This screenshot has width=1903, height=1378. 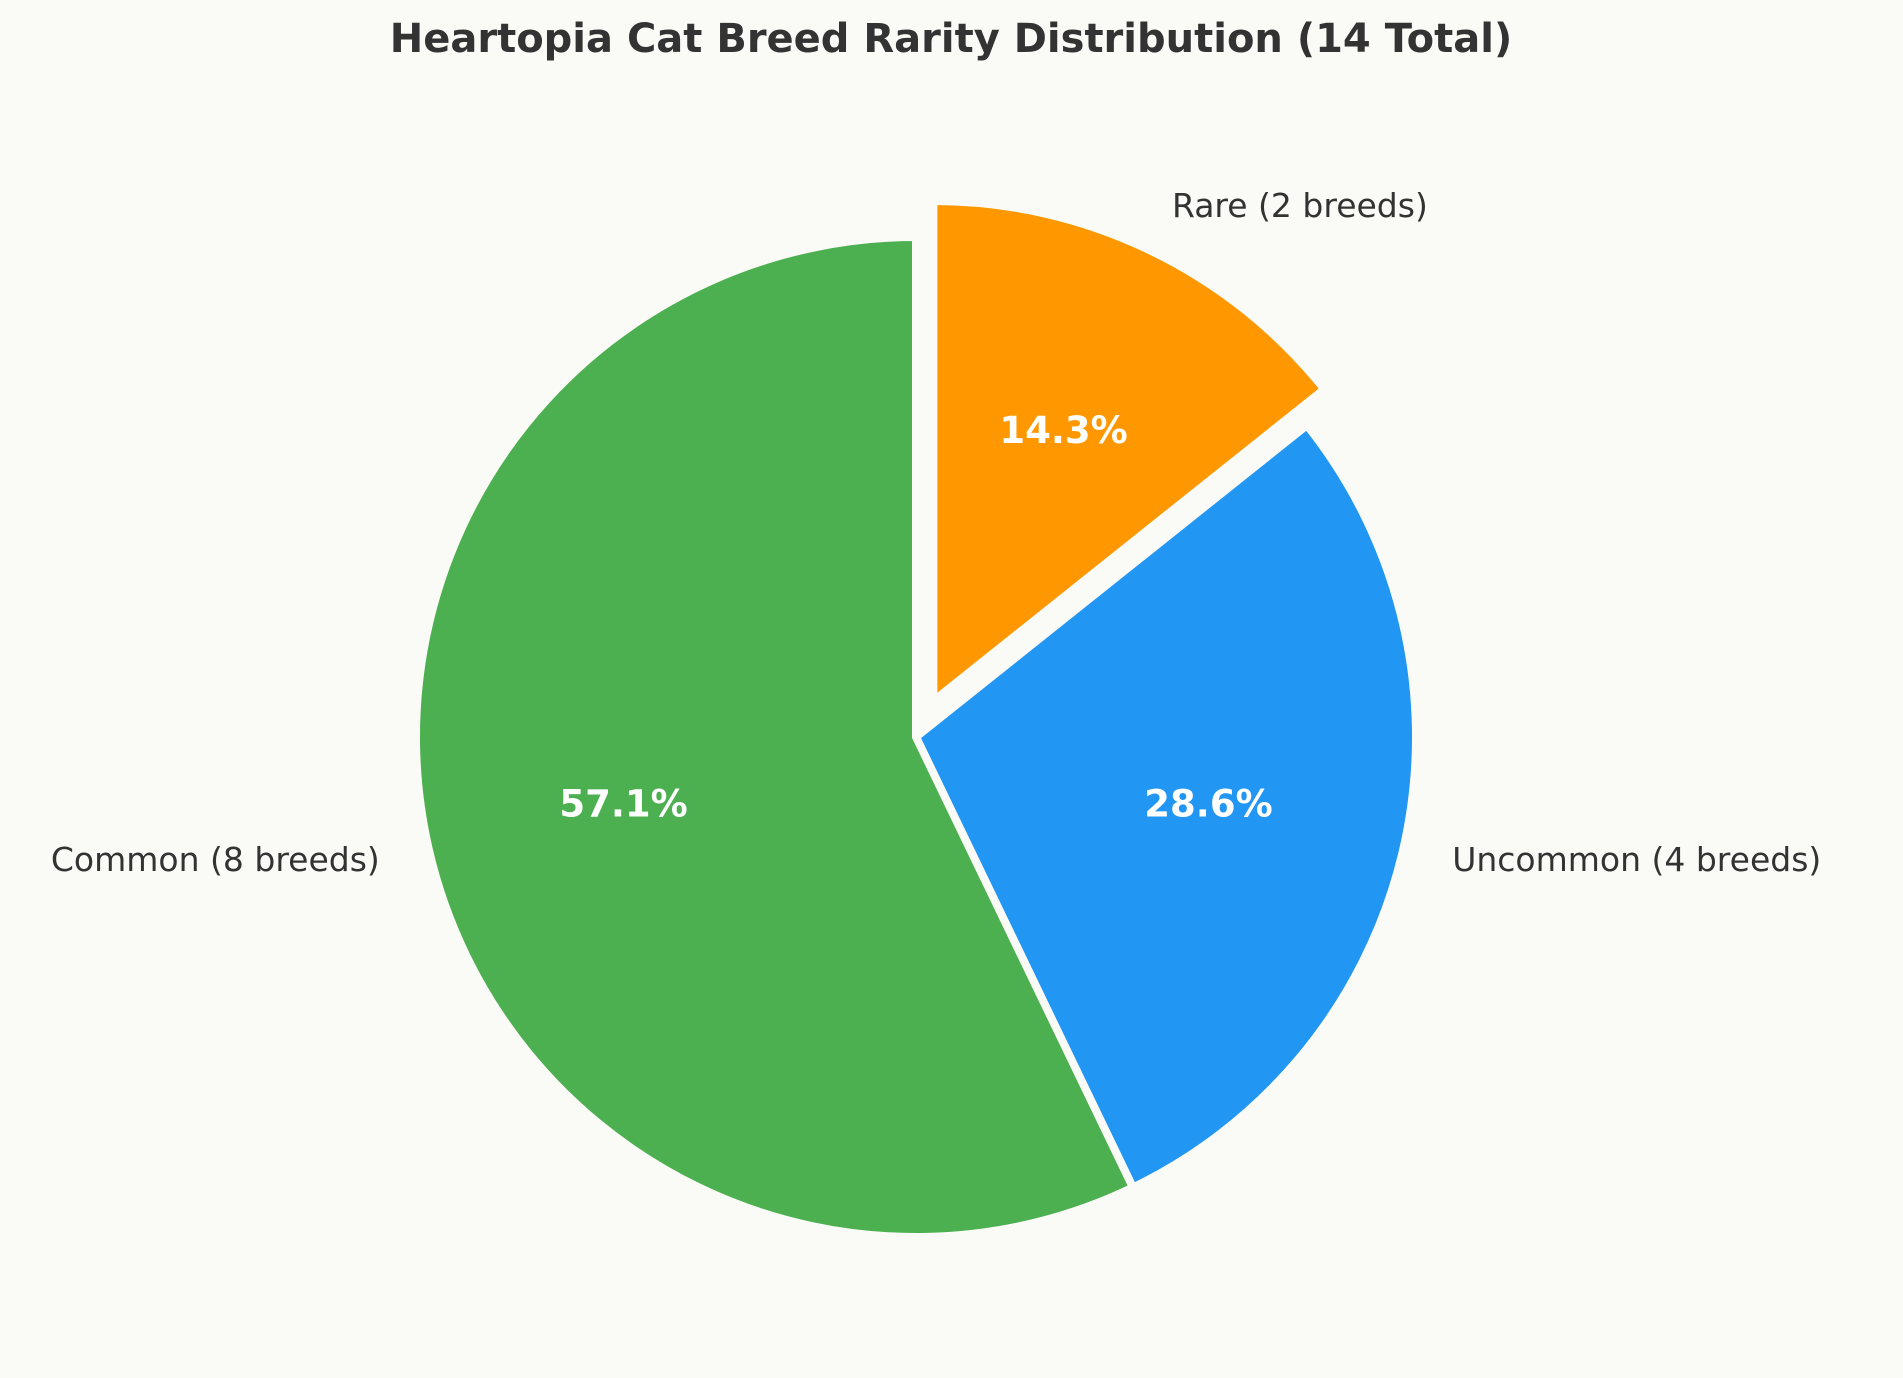 What do you see at coordinates (215, 859) in the screenshot?
I see `slice-label-common: Common (8 breeds)` at bounding box center [215, 859].